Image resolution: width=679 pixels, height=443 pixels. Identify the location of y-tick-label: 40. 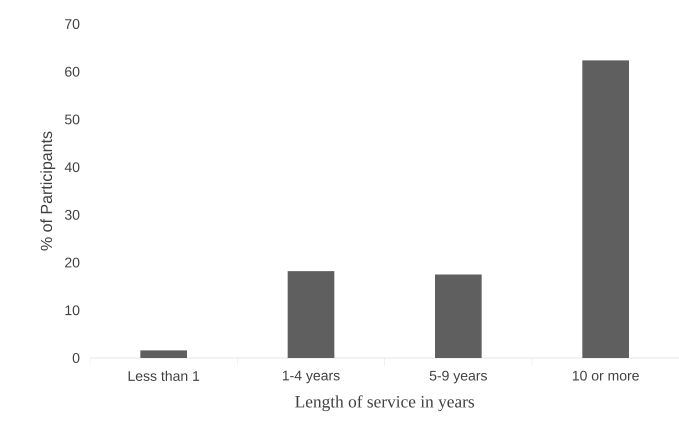
(72, 167).